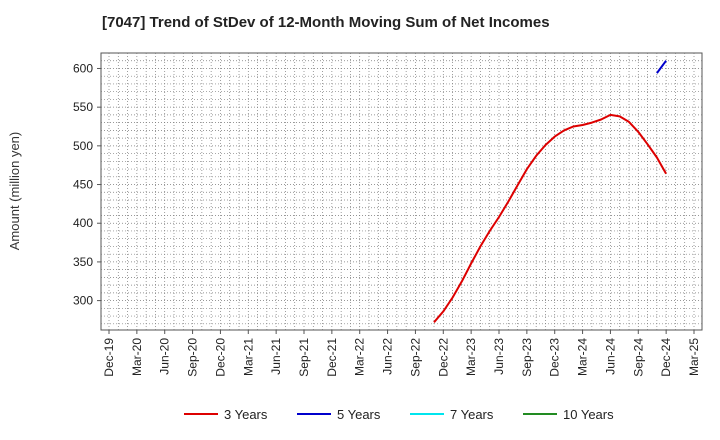 This screenshot has height=440, width=720. Describe the element at coordinates (83, 185) in the screenshot. I see `y-tick-label: 450` at that location.